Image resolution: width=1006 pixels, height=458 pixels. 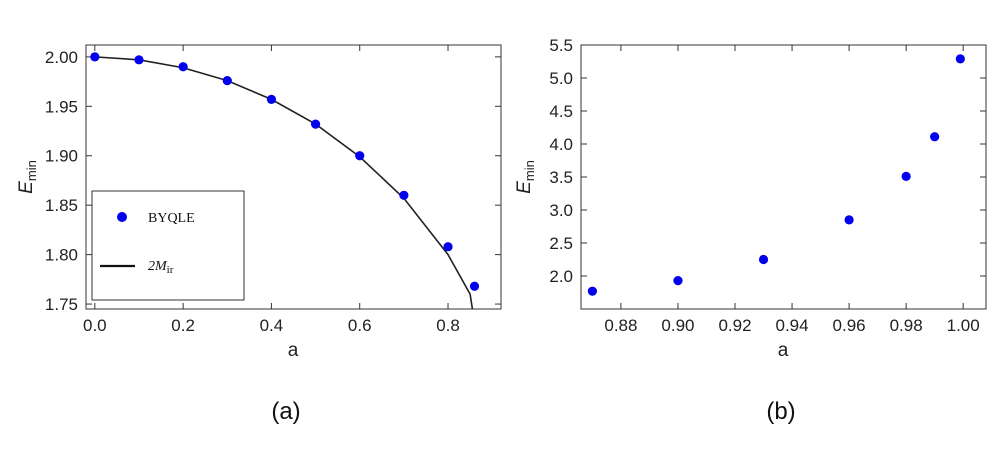 I want to click on legend-marker-byqle, so click(x=122, y=217).